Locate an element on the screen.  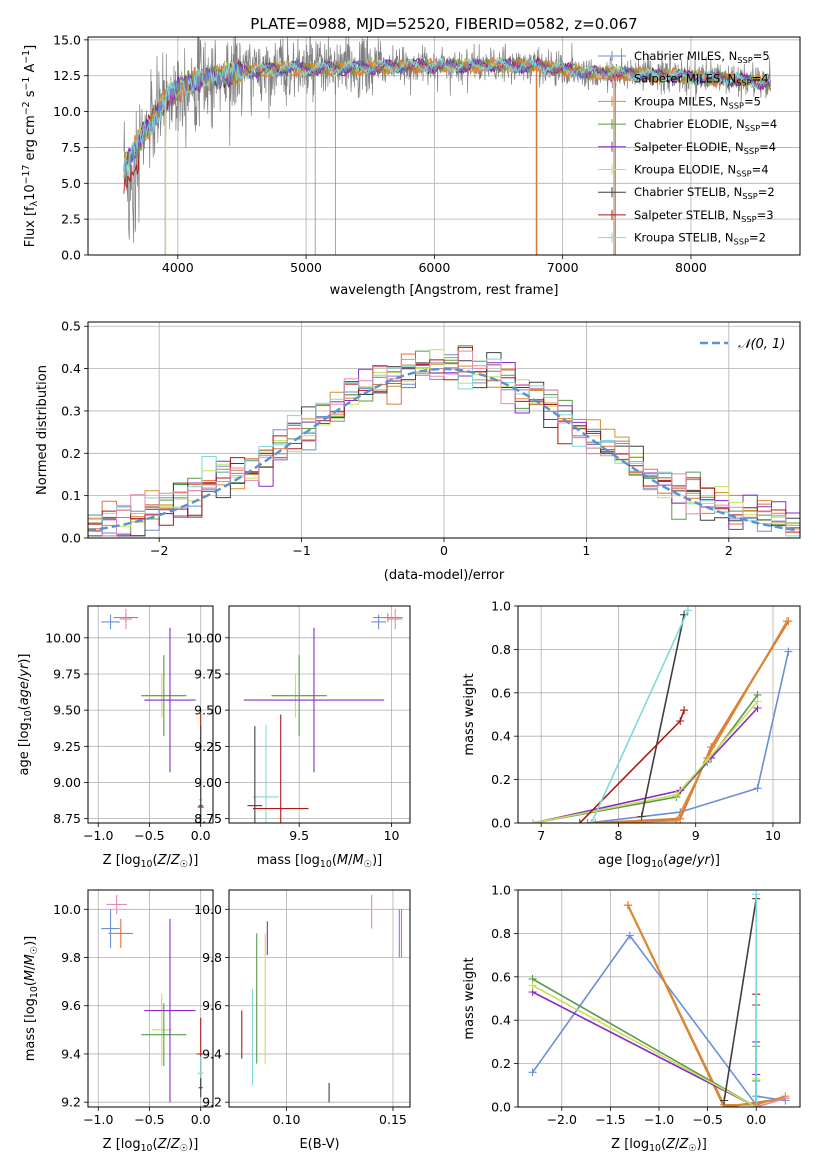
legend-entry: Chabrier STELIB, NSSP=2 is located at coordinates (704, 193).